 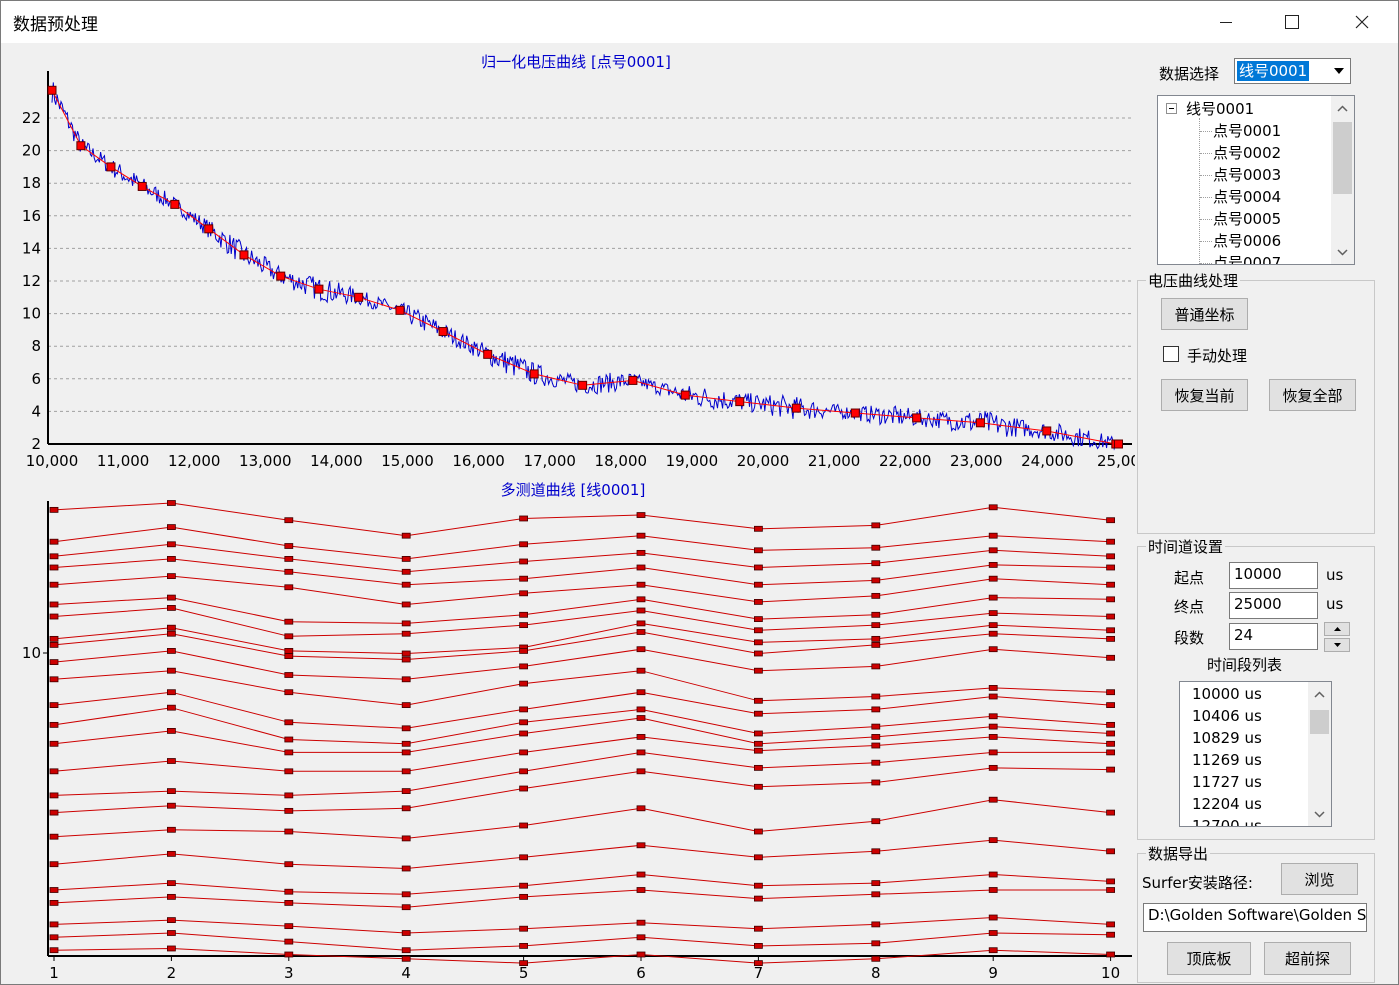 I want to click on browse-button: 浏览, so click(x=1319, y=879).